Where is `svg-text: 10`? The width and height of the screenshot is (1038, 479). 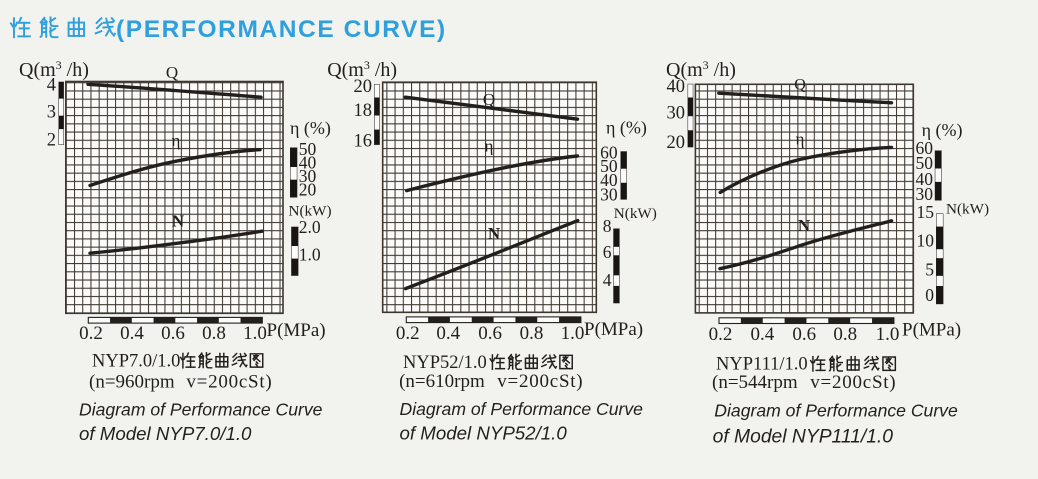 svg-text: 10 is located at coordinates (926, 241).